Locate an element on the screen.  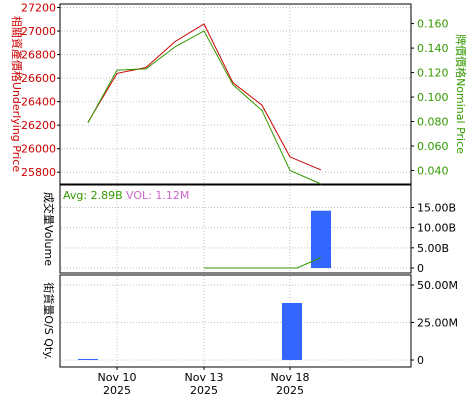
underlying-price-tick-label: 25800 is located at coordinates (38, 172).